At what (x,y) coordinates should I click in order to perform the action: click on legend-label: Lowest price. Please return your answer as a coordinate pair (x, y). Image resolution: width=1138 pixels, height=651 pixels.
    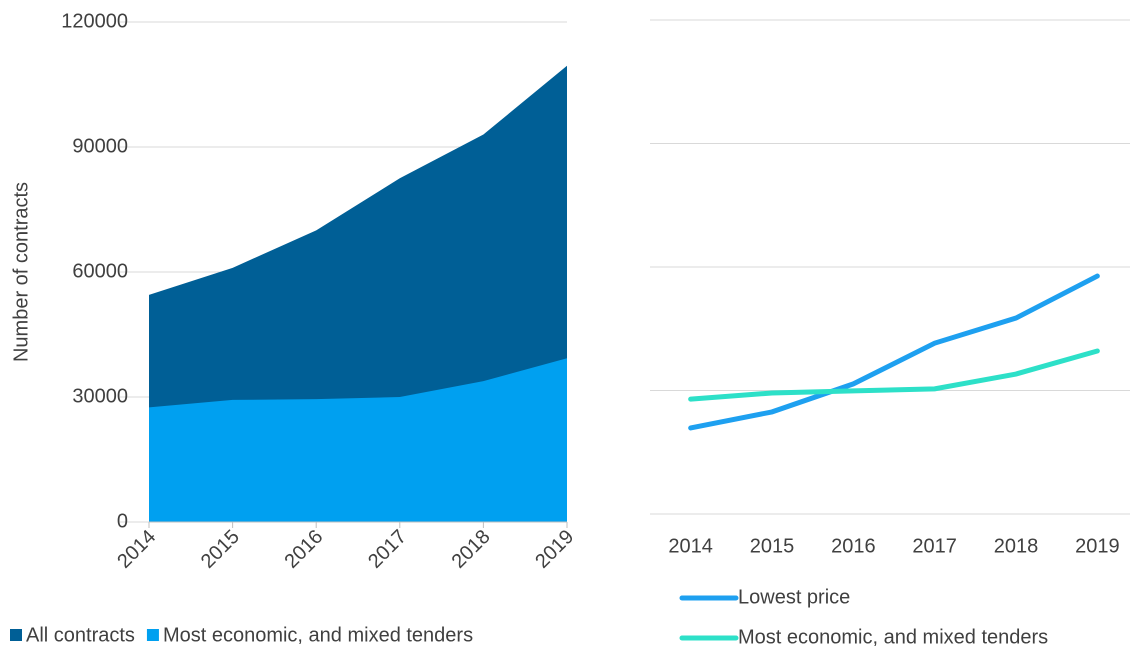
    Looking at the image, I should click on (794, 597).